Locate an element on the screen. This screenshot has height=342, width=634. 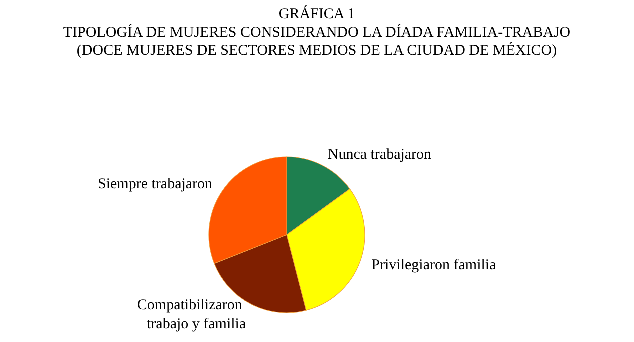
slice-label: Nunca trabajaron is located at coordinates (380, 154).